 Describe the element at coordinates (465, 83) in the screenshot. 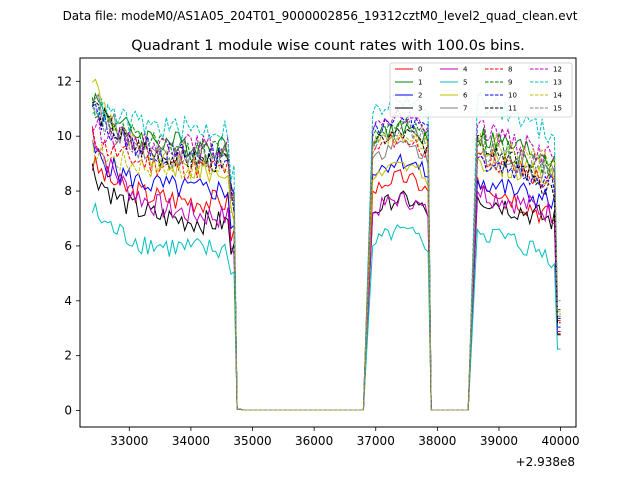

I see `legend-label: 5` at that location.